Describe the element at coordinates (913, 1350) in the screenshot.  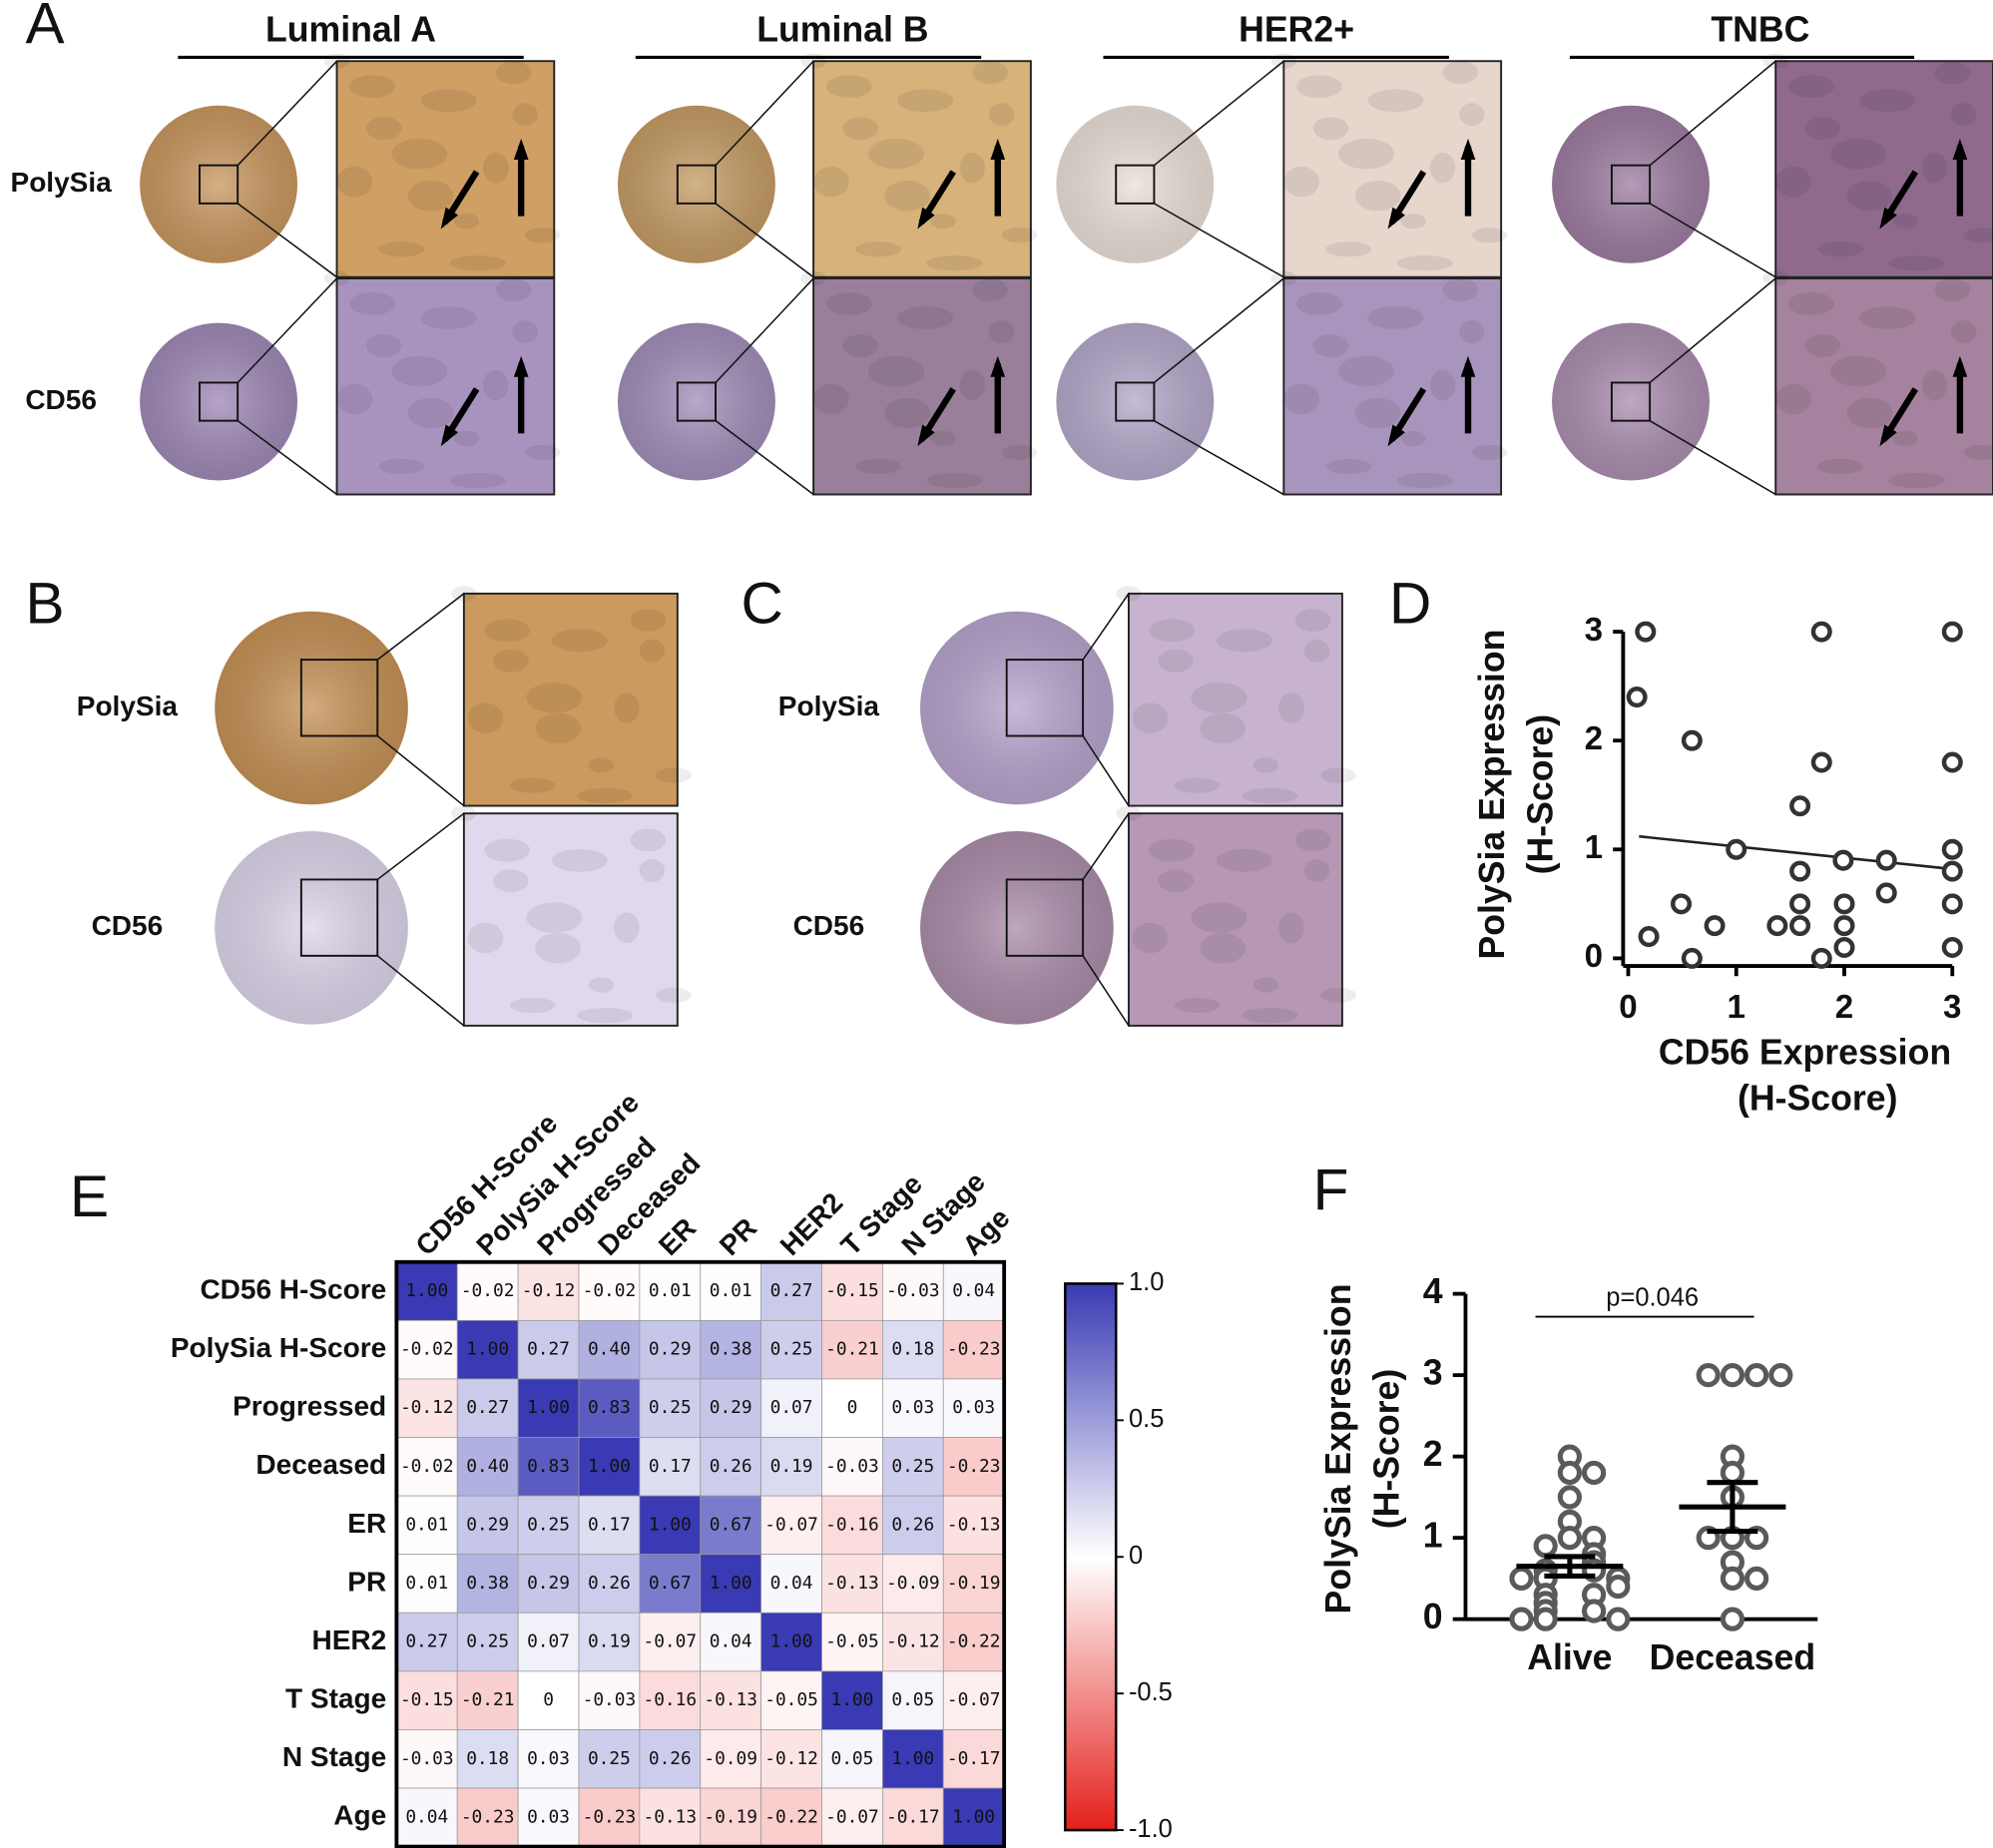
I see `cell-label: 0.18` at that location.